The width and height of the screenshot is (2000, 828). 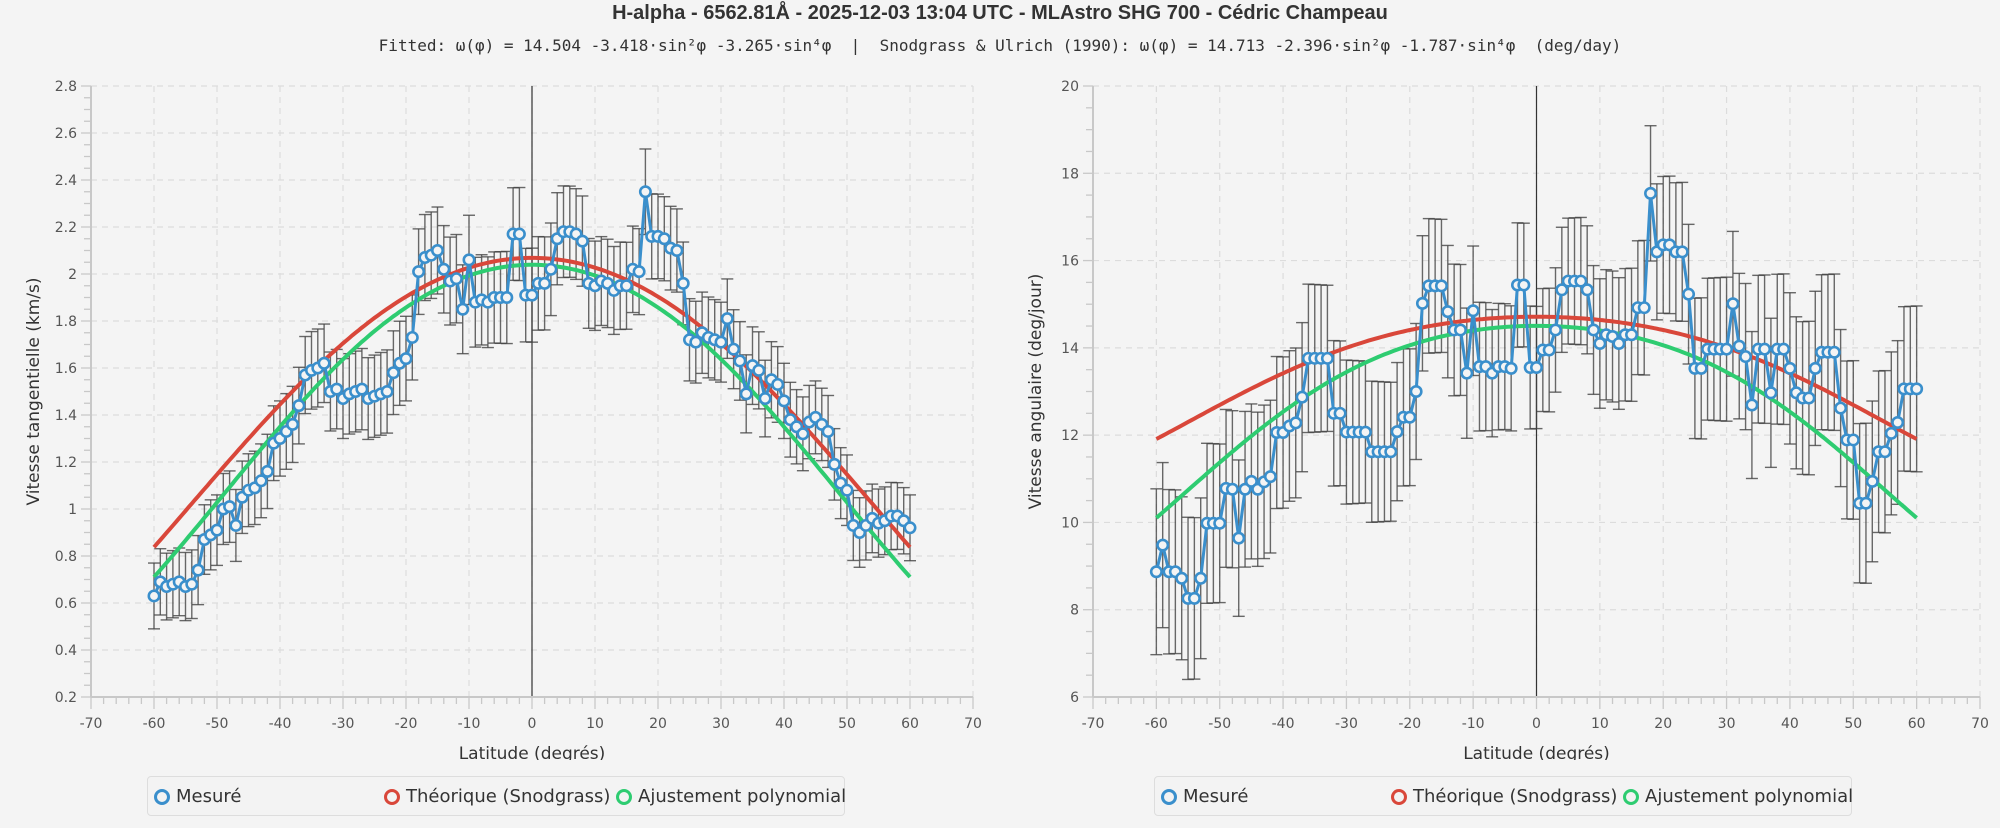 I want to click on x-tick-label: 10, so click(x=1600, y=724).